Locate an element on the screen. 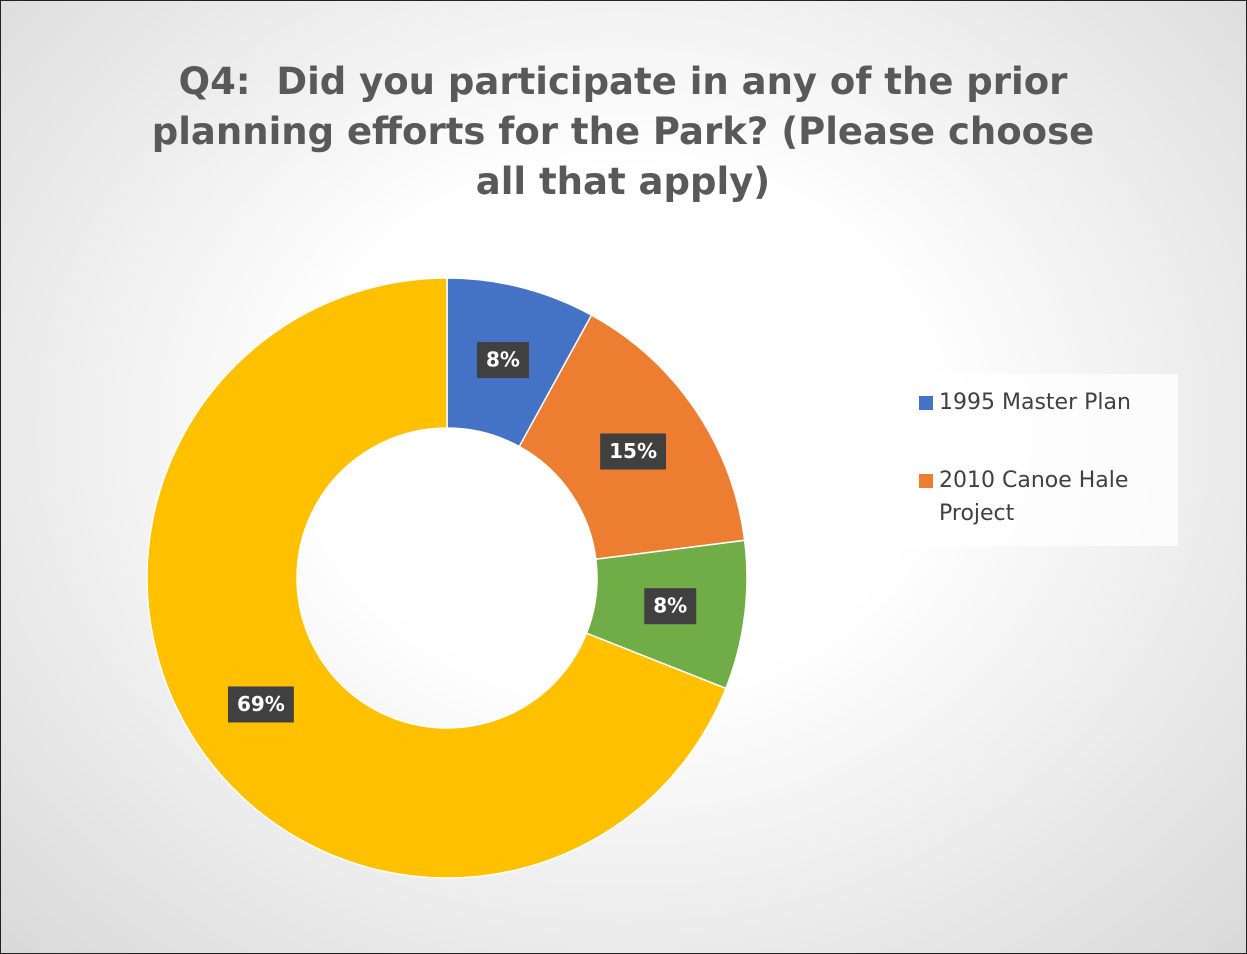 This screenshot has height=954, width=1247. data-label: 15% is located at coordinates (633, 451).